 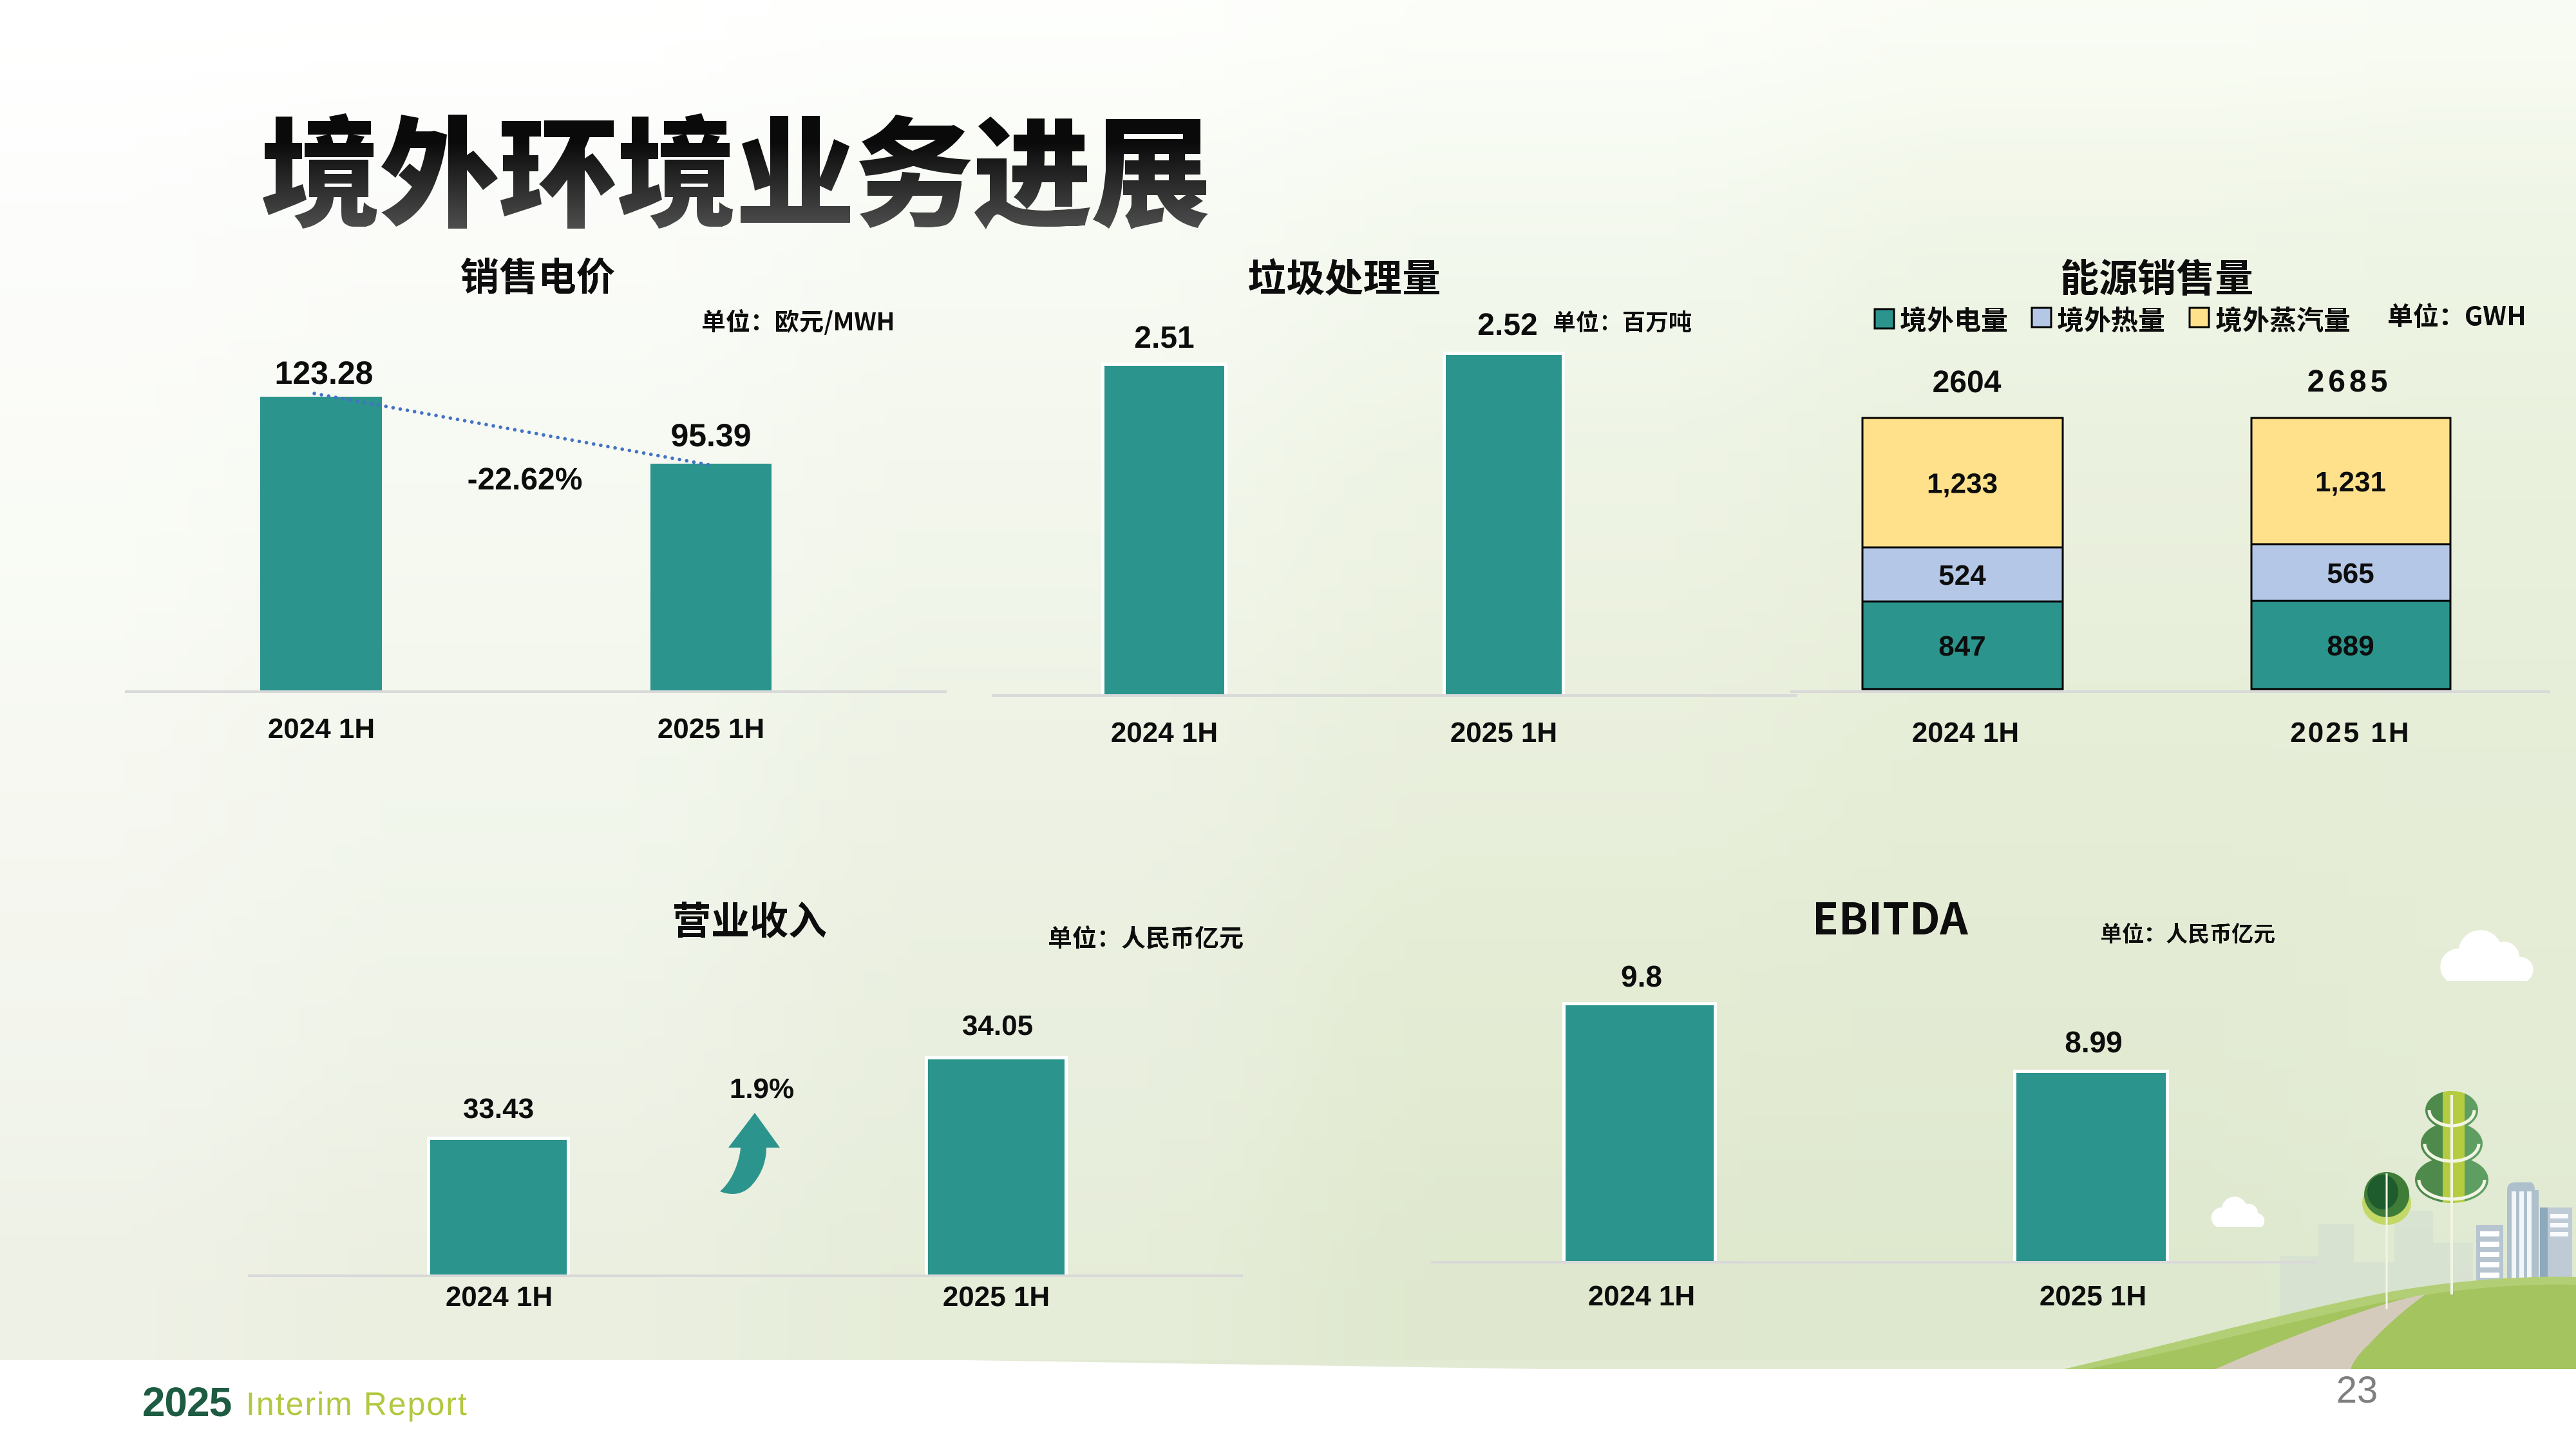 I want to click on svg-text: 2.52, so click(x=1507, y=325).